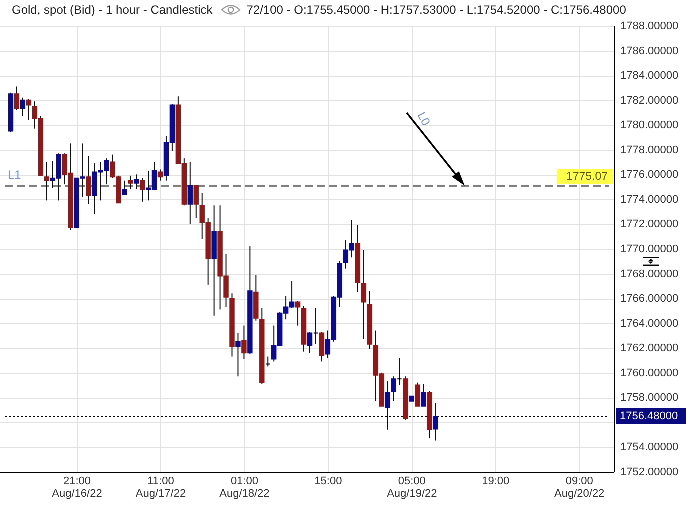 The height and width of the screenshot is (507, 691). I want to click on annotation: L1, so click(15, 175).